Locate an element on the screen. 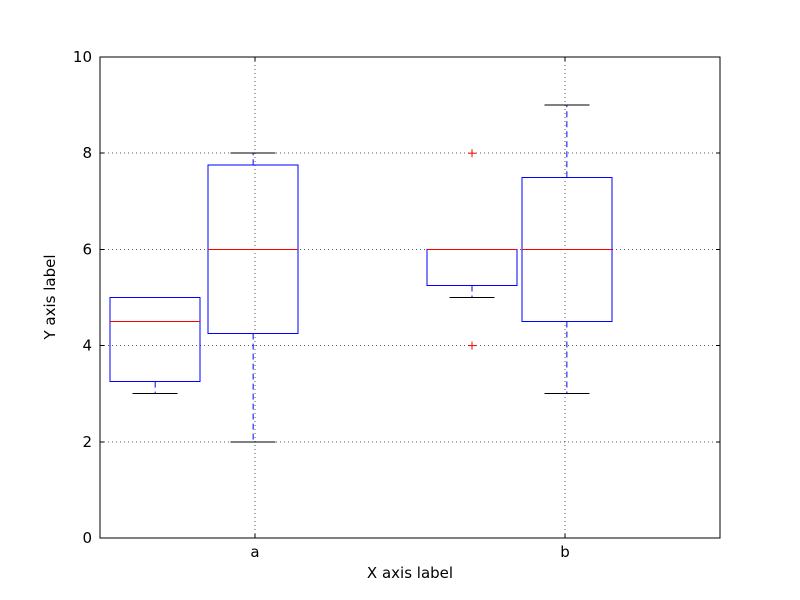 Image resolution: width=800 pixels, height=600 pixels. y-tick-label: 2 is located at coordinates (87, 442).